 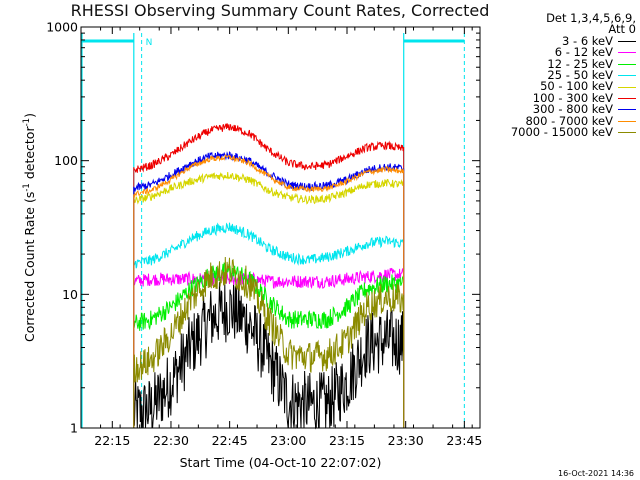 What do you see at coordinates (281, 462) in the screenshot?
I see `x-axis-label: Start Time (04-Oct-10 22:07:02)` at bounding box center [281, 462].